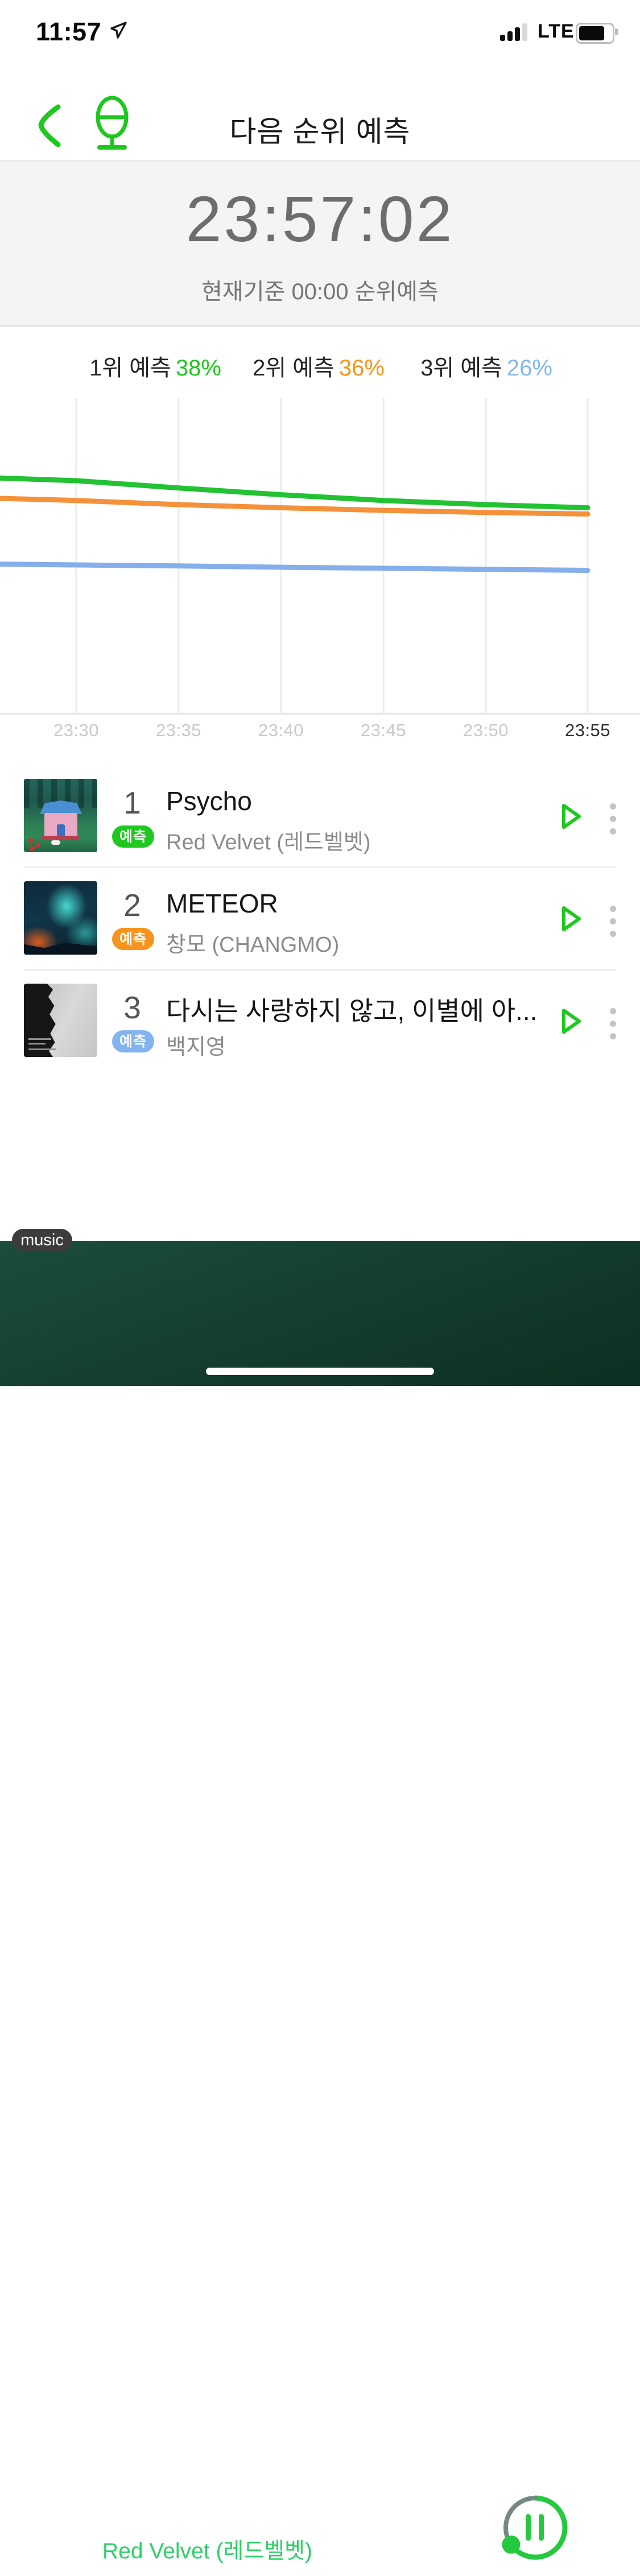  What do you see at coordinates (603, 2528) in the screenshot?
I see `skip-next-button` at bounding box center [603, 2528].